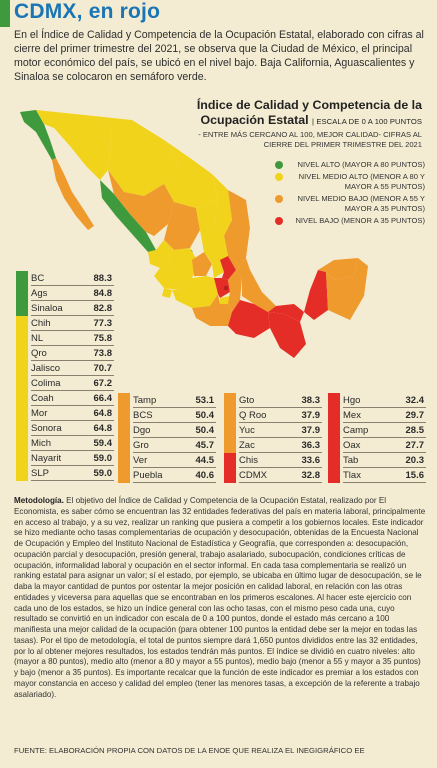  What do you see at coordinates (347, 289) in the screenshot?
I see `map-qroo` at bounding box center [347, 289].